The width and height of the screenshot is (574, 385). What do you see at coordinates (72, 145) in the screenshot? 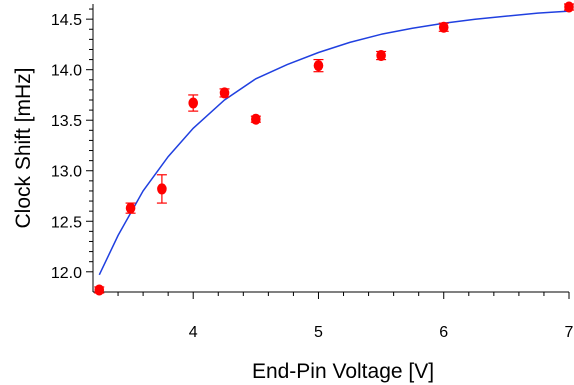
I see `y-axis-ticks: 12.0 12.5 13.0 13.5 14.0 14.5` at bounding box center [72, 145].